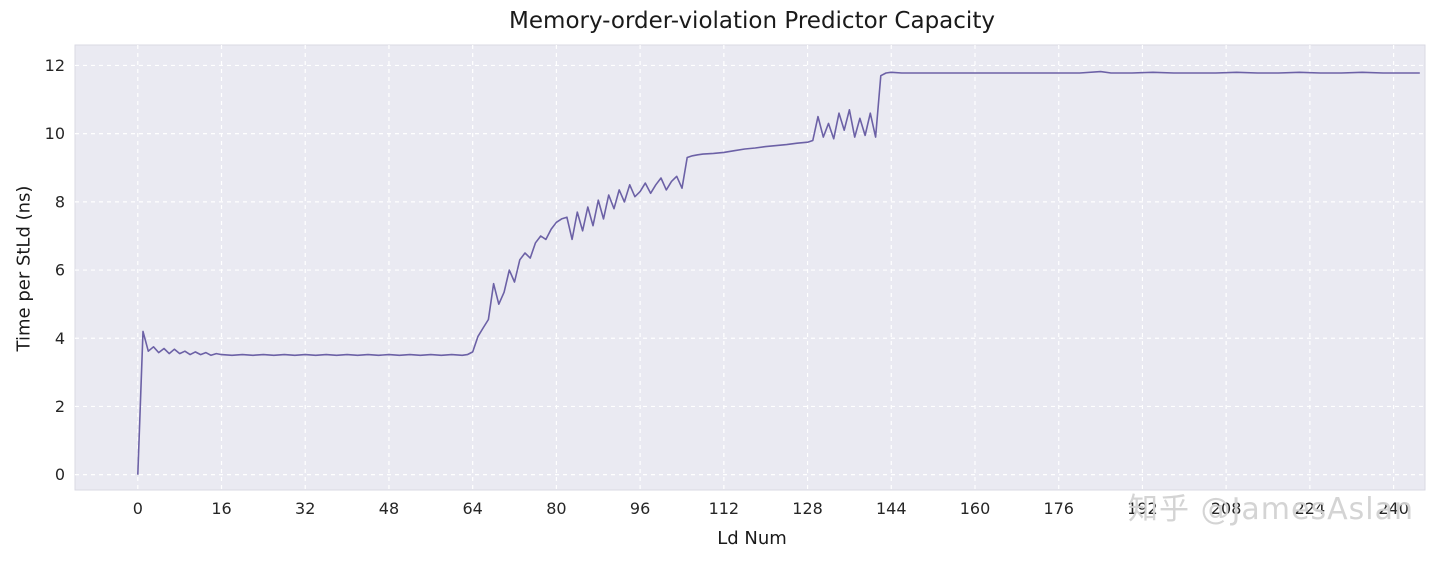 The height and width of the screenshot is (567, 1440). I want to click on y-tick-label: 6, so click(60, 270).